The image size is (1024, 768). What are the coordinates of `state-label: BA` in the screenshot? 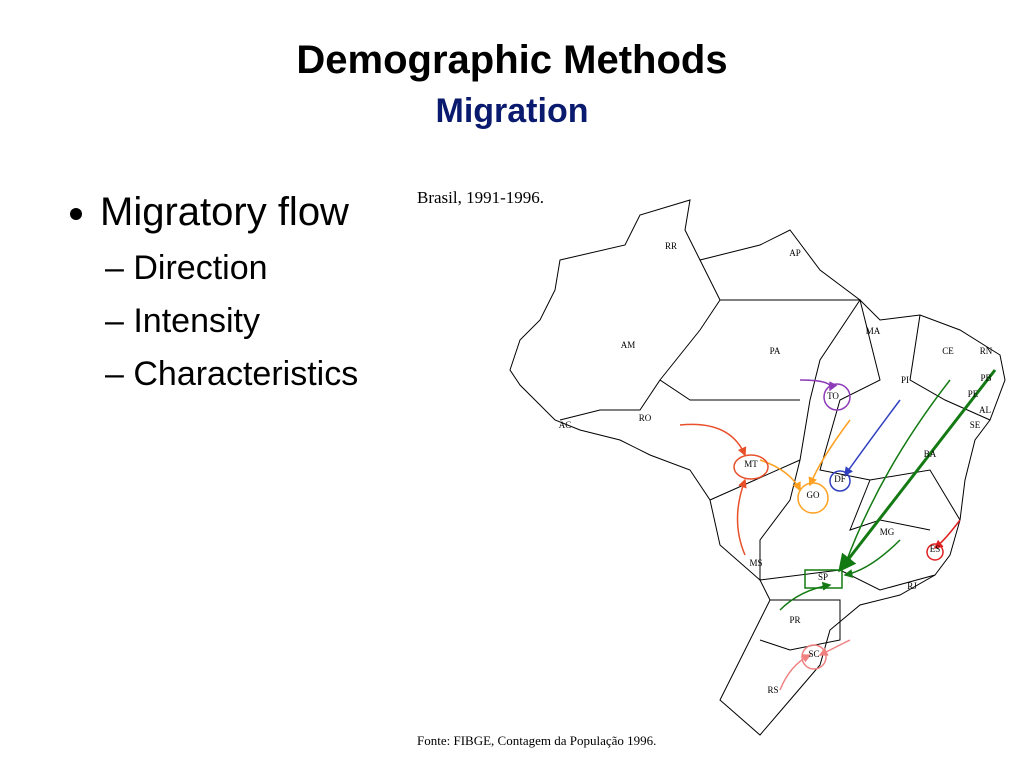 It's located at (930, 454).